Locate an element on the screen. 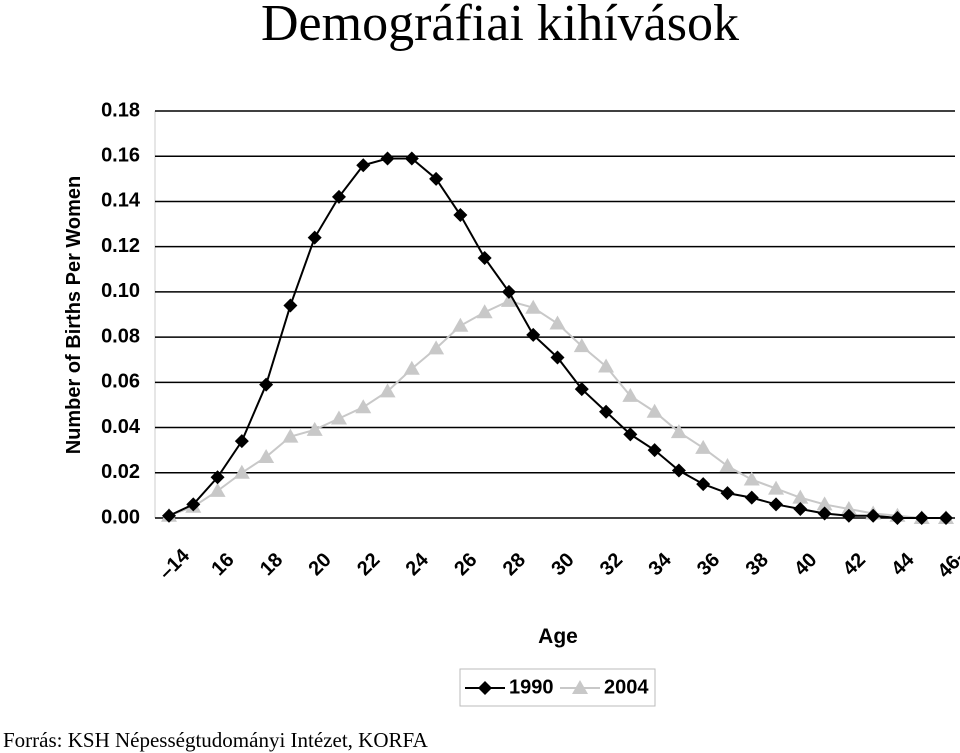  x-tick-label: 36 is located at coordinates (708, 564).